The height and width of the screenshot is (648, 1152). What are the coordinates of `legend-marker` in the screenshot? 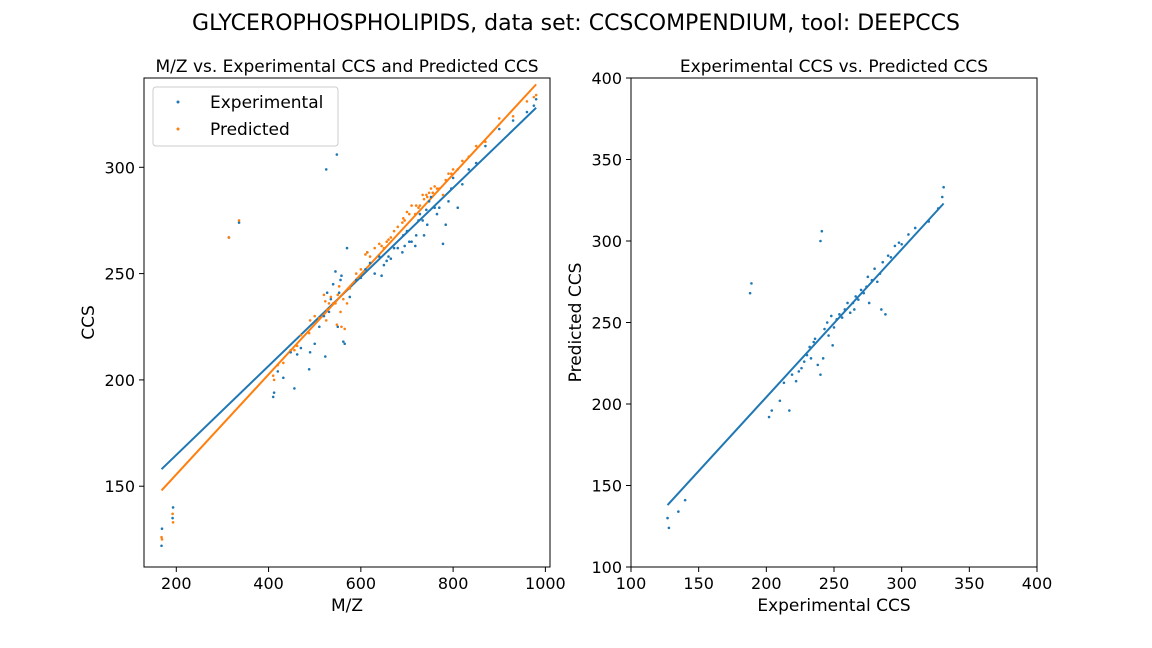 It's located at (178, 102).